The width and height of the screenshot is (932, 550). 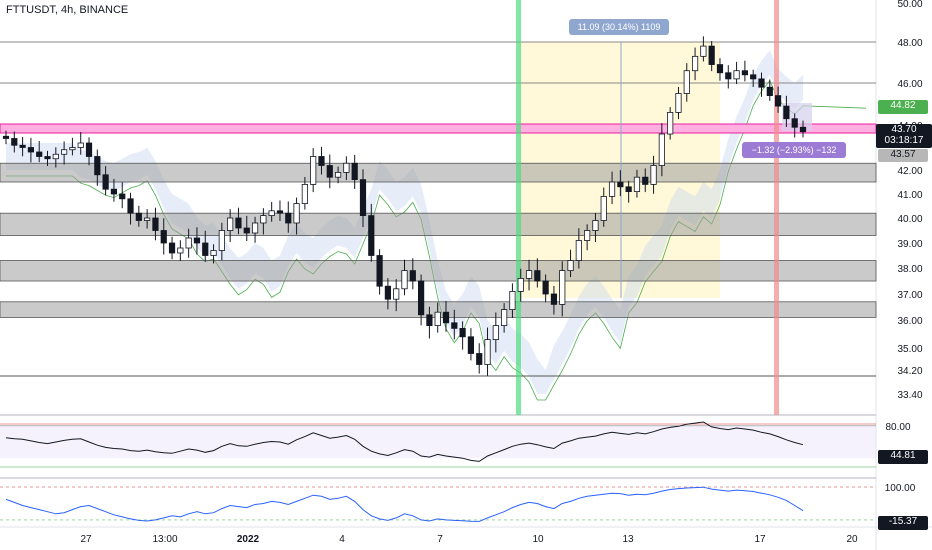 What do you see at coordinates (903, 523) in the screenshot?
I see `osc-value-tag: -15.37` at bounding box center [903, 523].